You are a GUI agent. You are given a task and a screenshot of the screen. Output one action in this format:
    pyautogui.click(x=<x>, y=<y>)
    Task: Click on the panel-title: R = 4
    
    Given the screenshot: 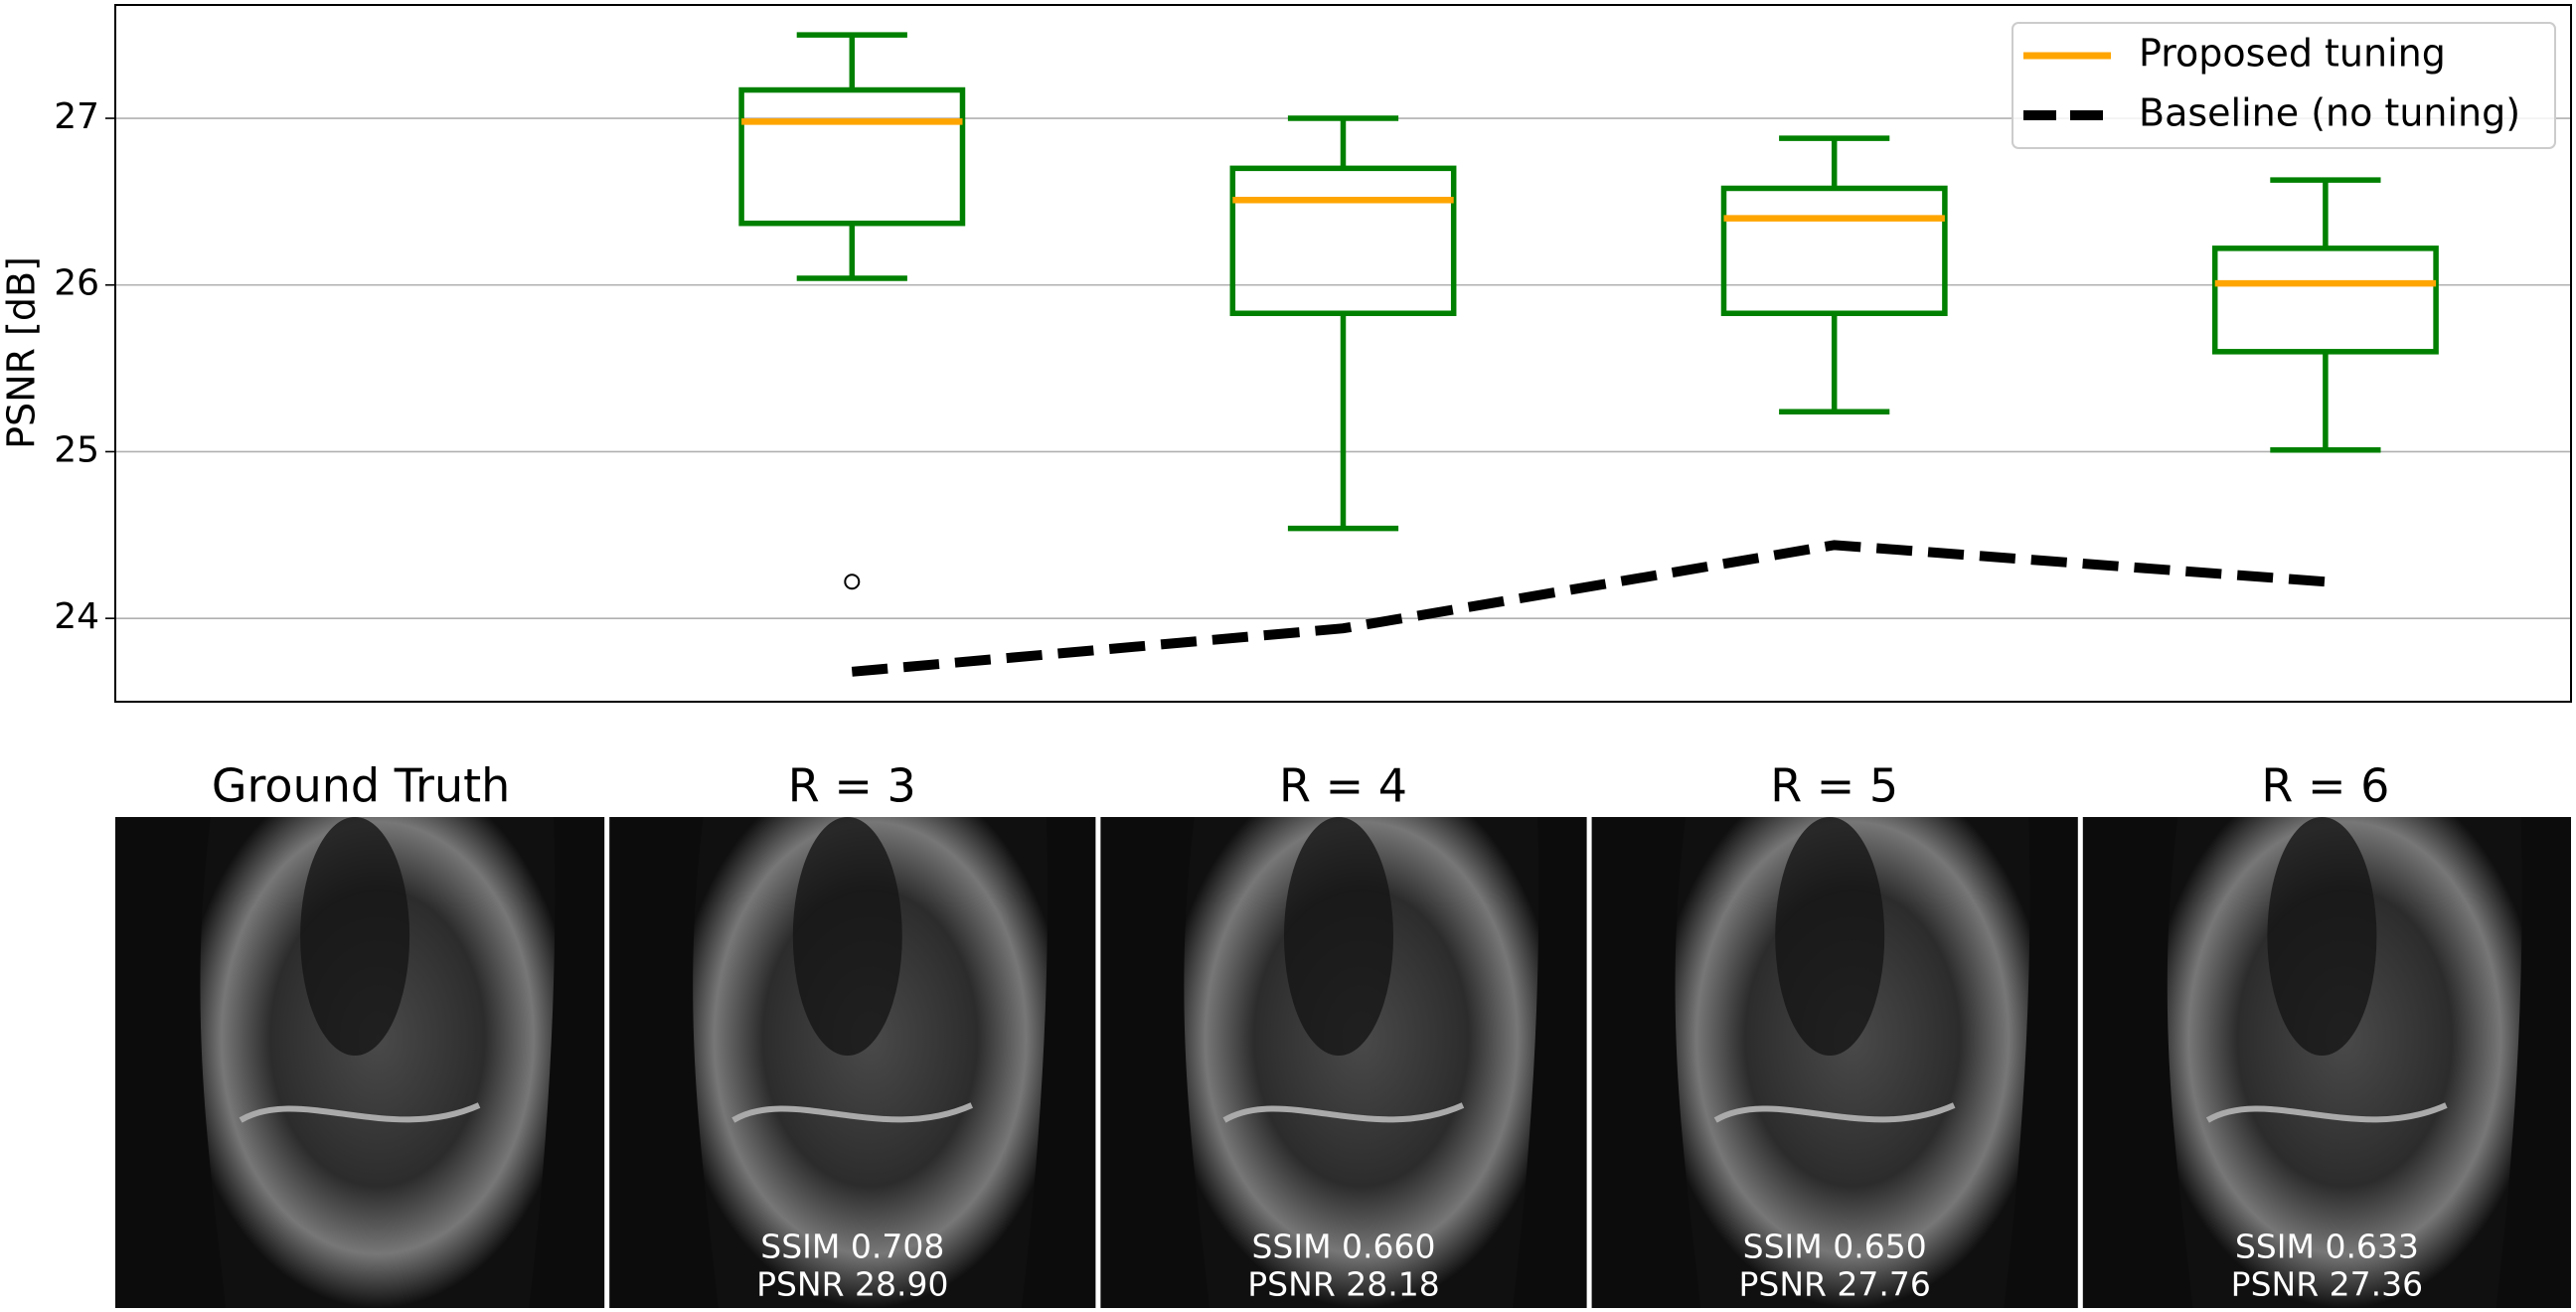 What is the action you would take?
    pyautogui.click(x=1343, y=786)
    